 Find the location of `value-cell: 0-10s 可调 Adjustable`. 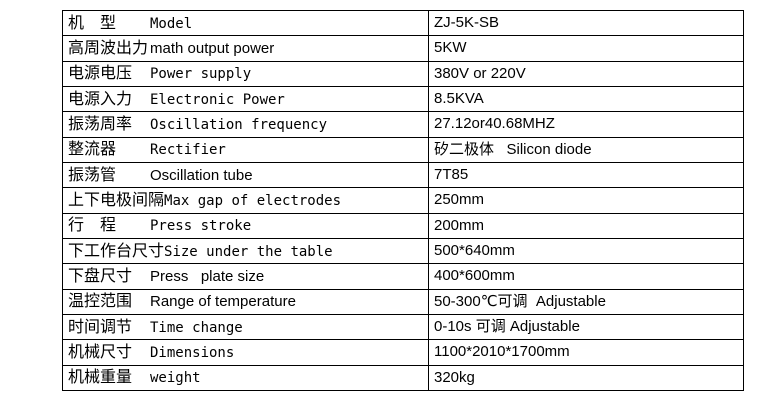

value-cell: 0-10s 可调 Adjustable is located at coordinates (586, 327).